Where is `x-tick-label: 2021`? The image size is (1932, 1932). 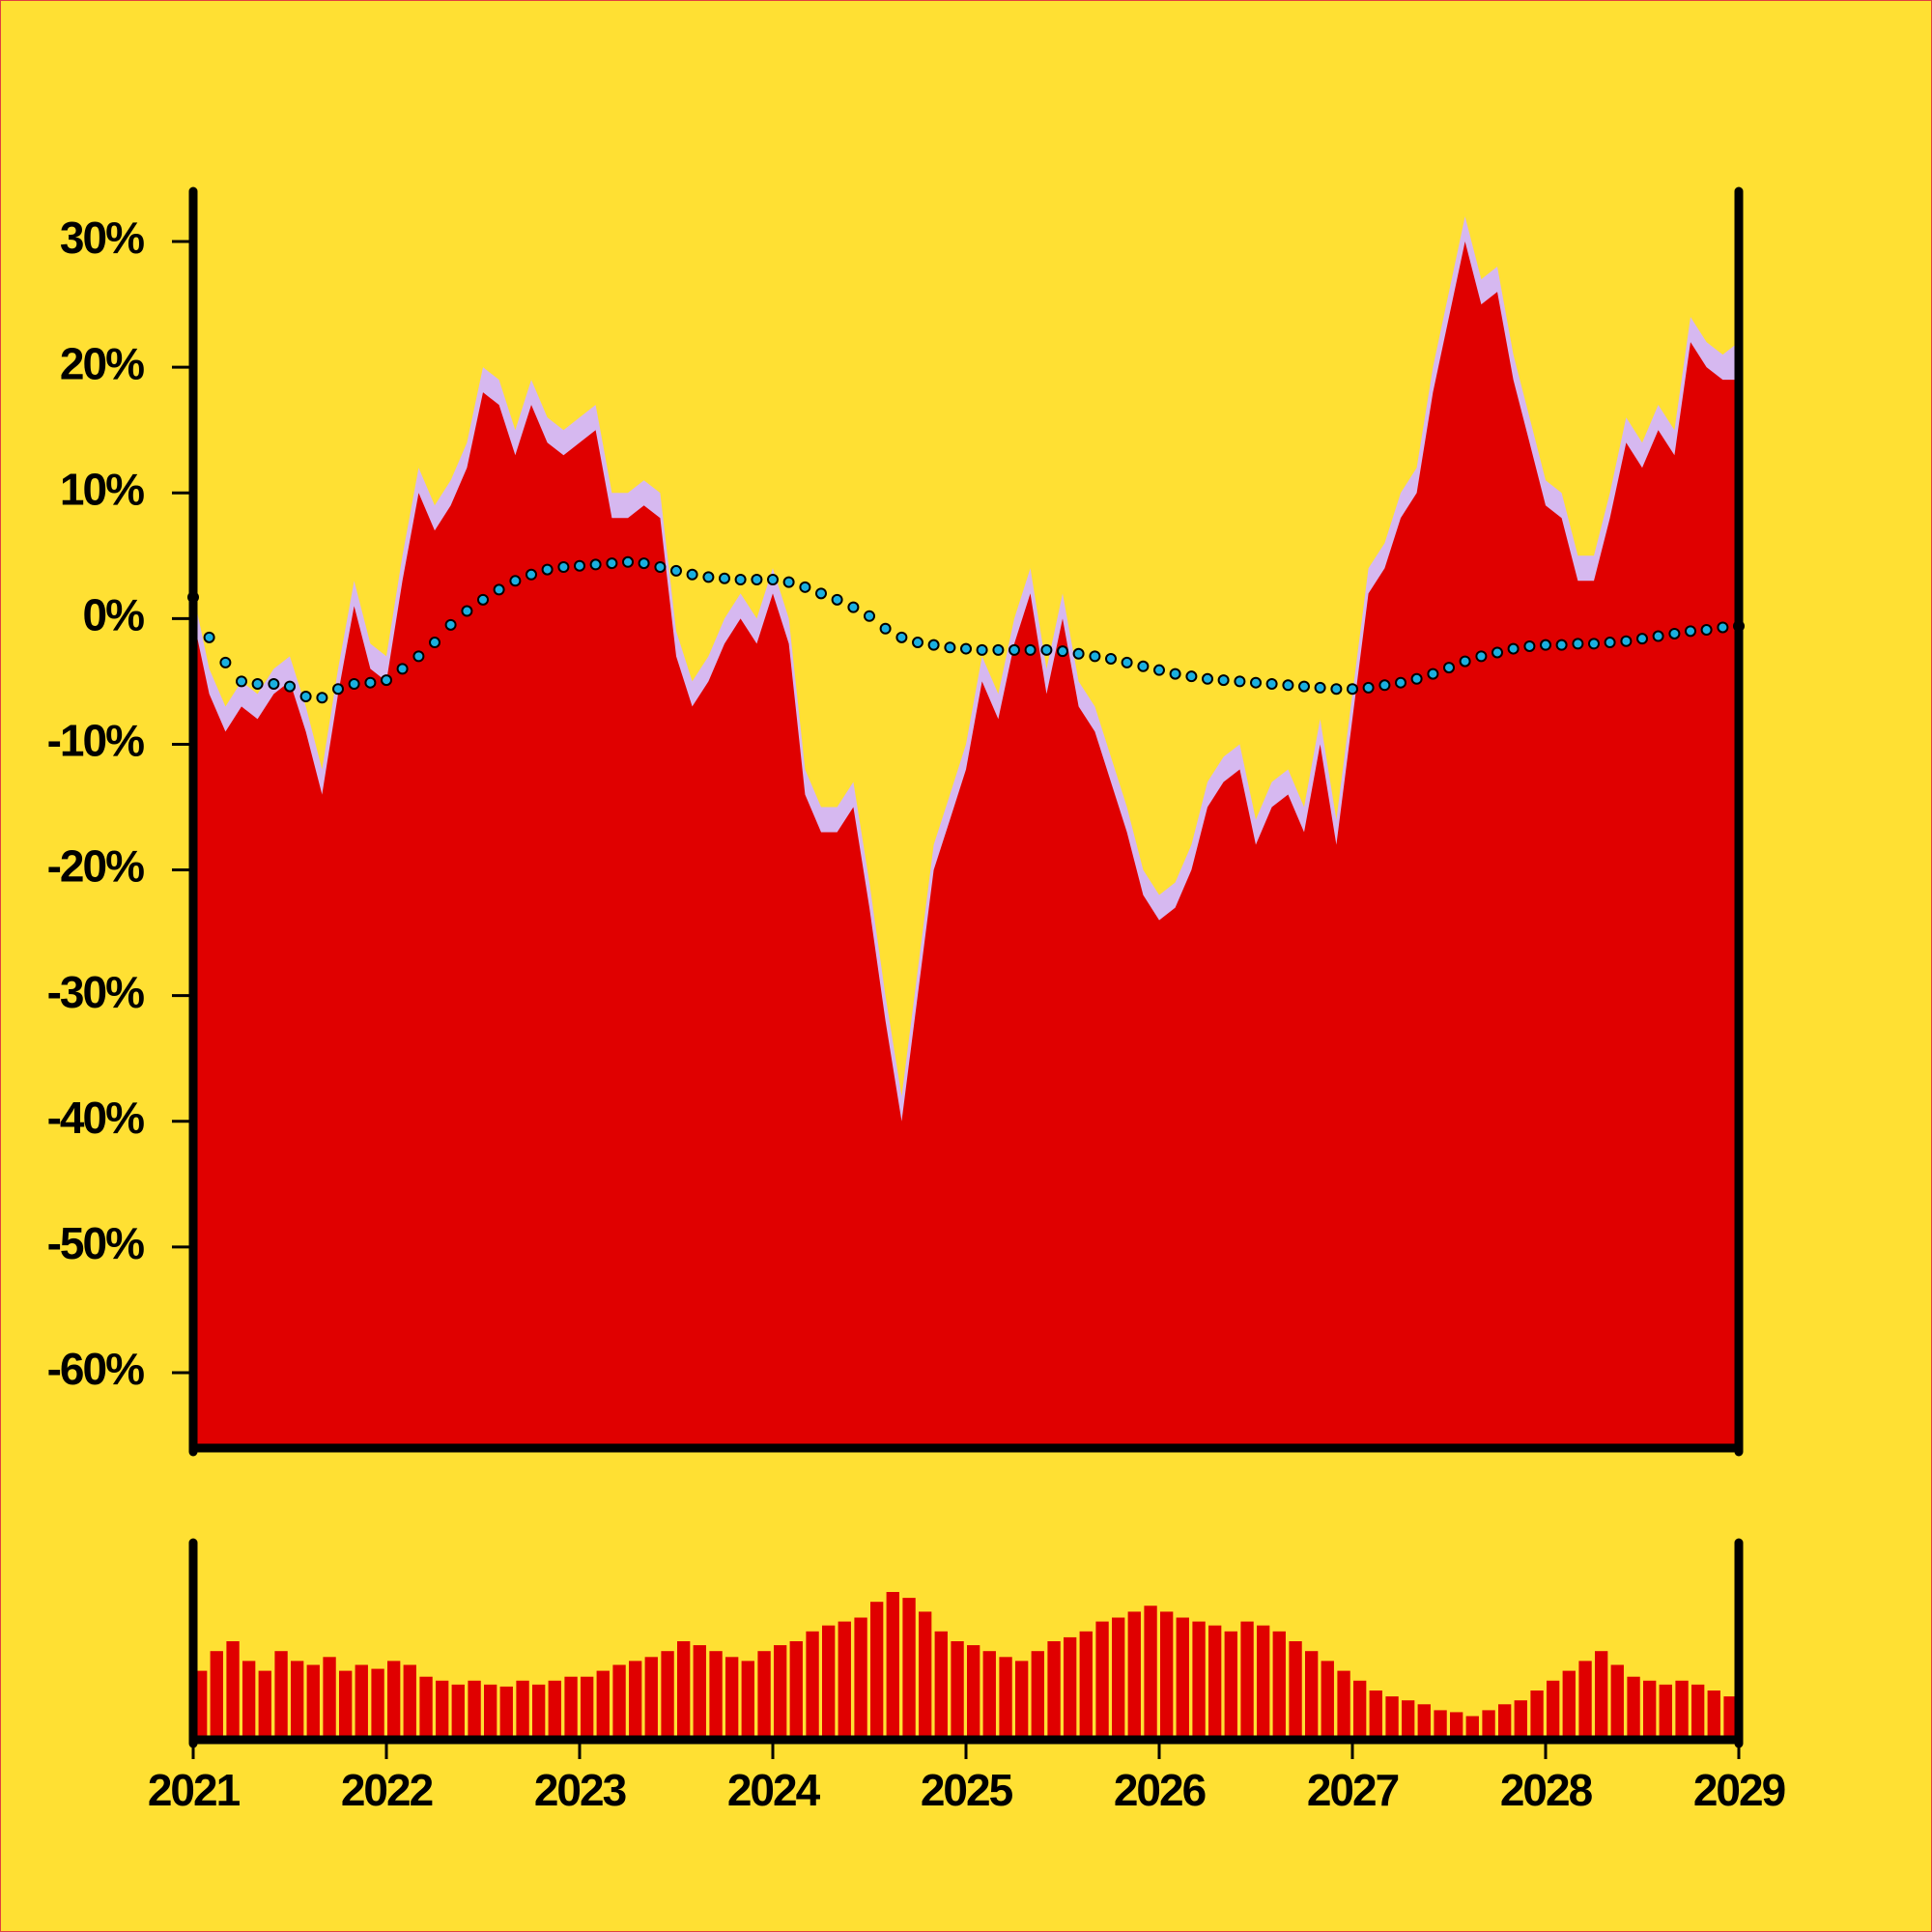
x-tick-label: 2021 is located at coordinates (194, 1790).